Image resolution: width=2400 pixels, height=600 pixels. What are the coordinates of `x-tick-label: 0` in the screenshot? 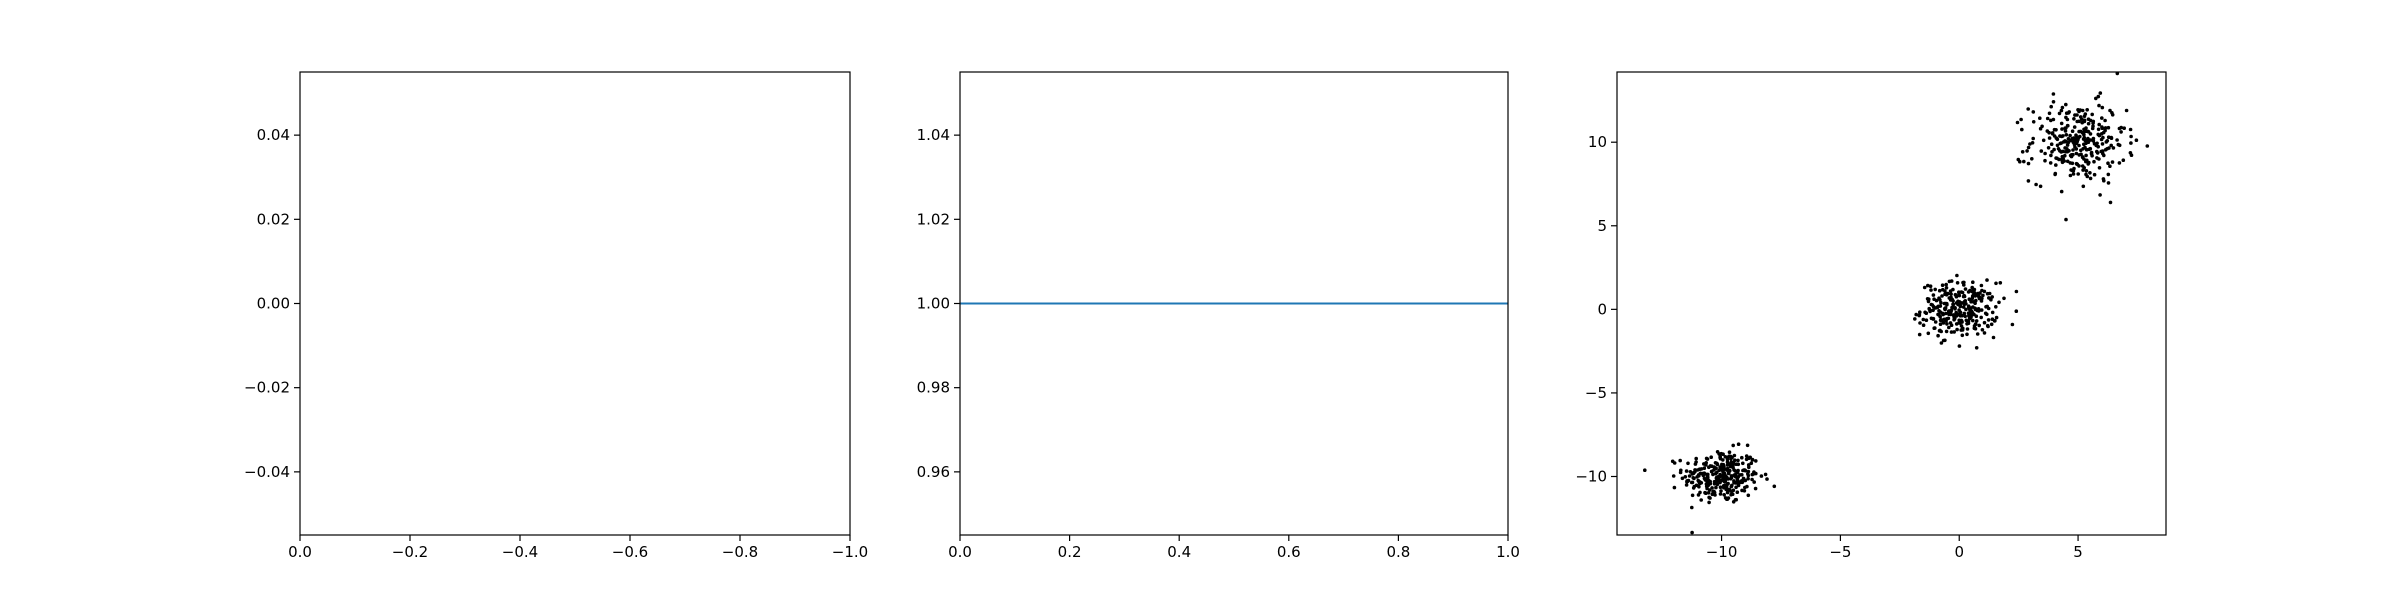 It's located at (1959, 552).